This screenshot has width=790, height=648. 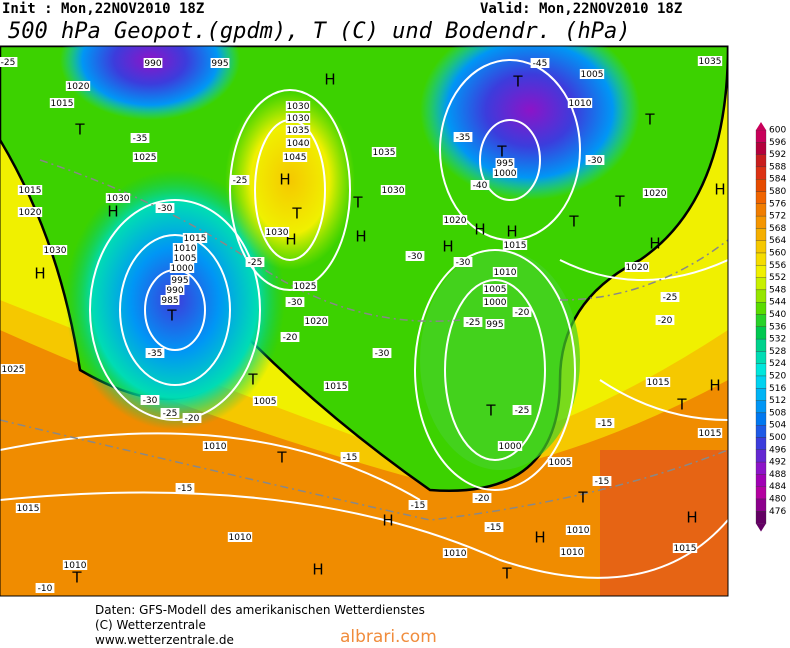 I want to click on colorbar-label: 584, so click(x=777, y=180).